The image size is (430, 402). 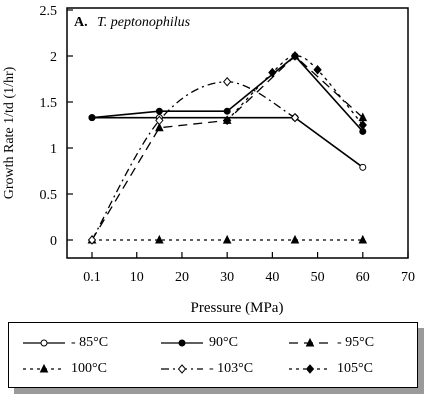 I want to click on series-105c, so click(x=295, y=90).